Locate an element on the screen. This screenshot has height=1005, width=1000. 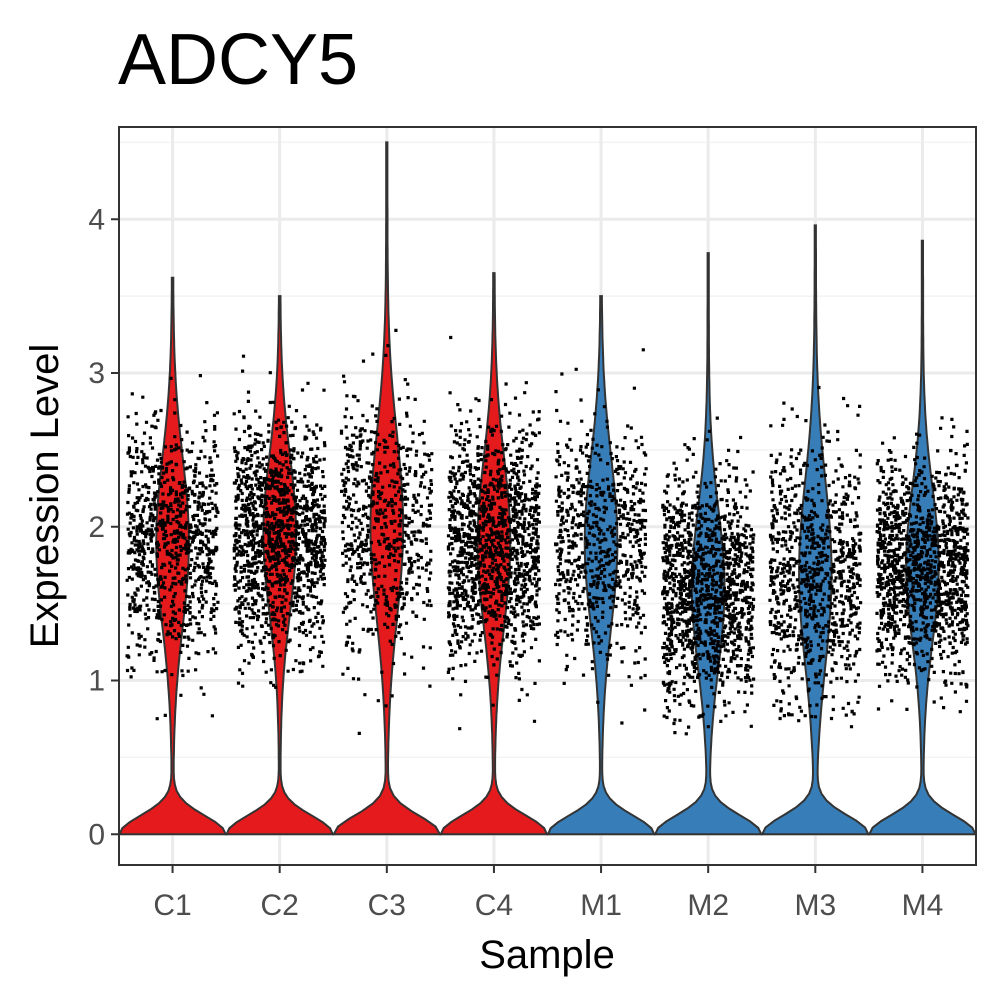
chart-title: ADCY5 is located at coordinates (238, 60).